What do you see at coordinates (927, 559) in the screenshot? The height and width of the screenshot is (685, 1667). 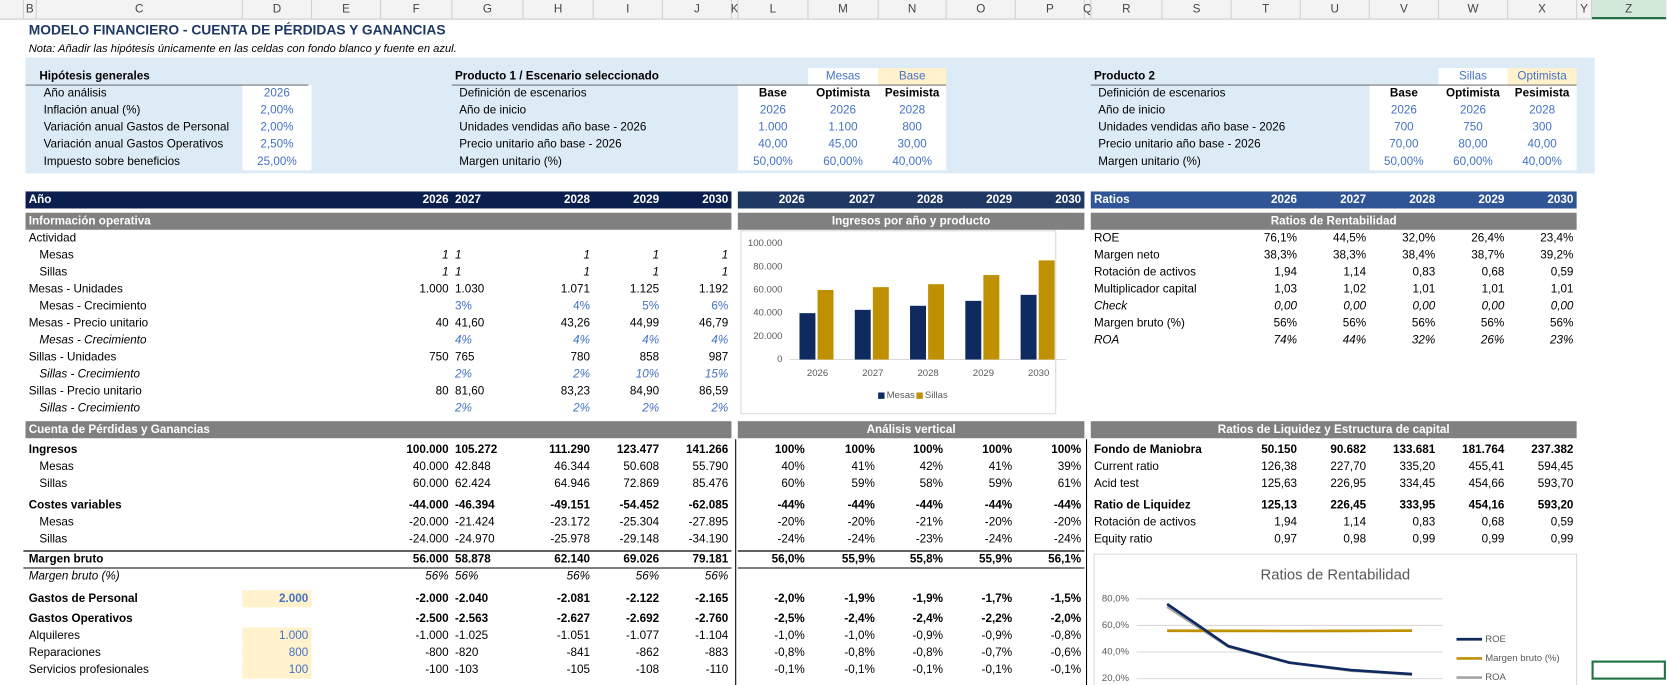 I see `cell-value: 55,8%` at bounding box center [927, 559].